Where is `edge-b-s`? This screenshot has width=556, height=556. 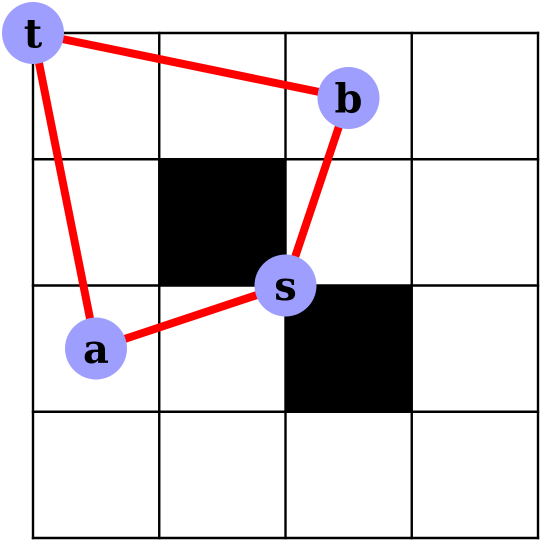 edge-b-s is located at coordinates (317, 191).